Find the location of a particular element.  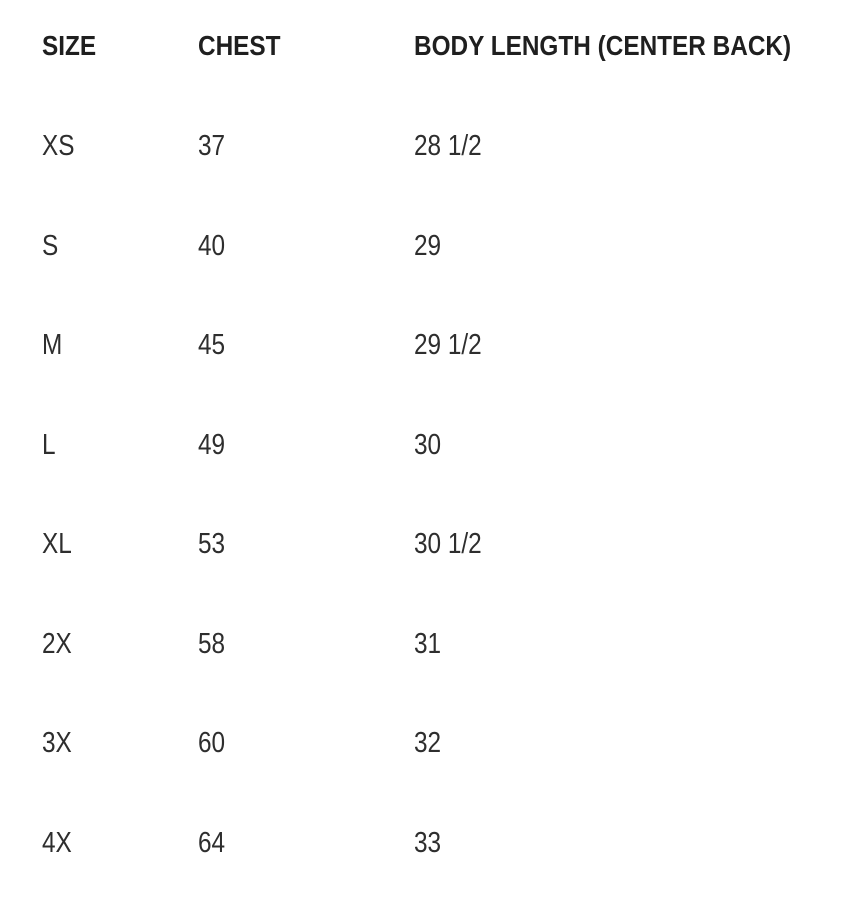

size-value: 4X is located at coordinates (57, 842).